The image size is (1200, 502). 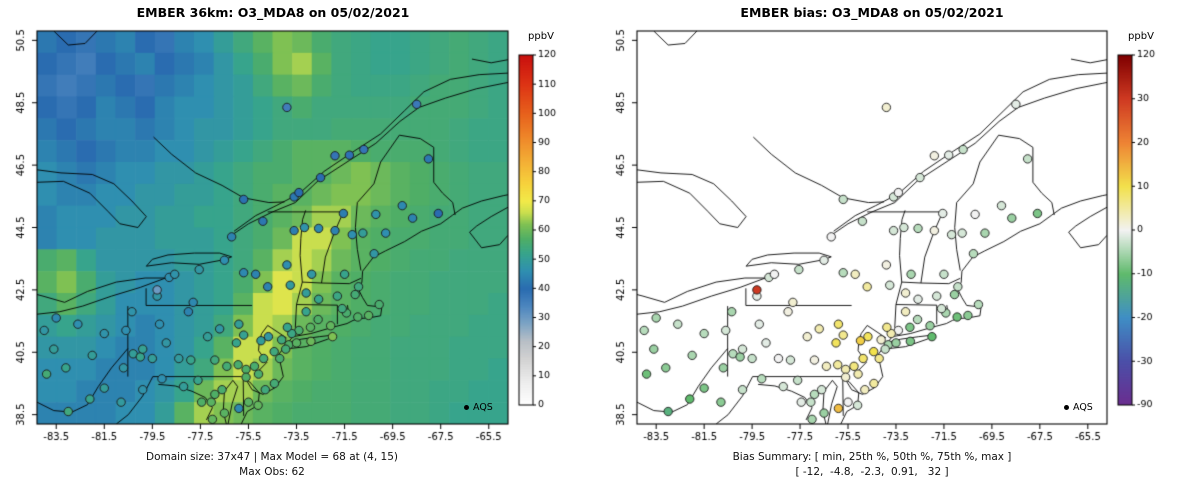 What do you see at coordinates (1141, 36) in the screenshot?
I see `right-colorbar-title: ppbV` at bounding box center [1141, 36].